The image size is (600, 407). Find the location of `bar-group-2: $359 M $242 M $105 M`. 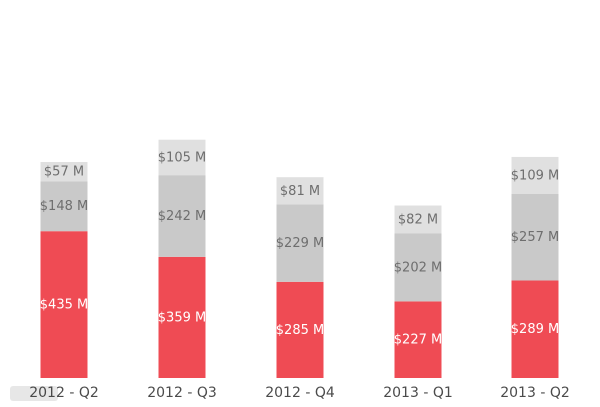

bar-group-2: $359 M $242 M $105 M is located at coordinates (182, 258).